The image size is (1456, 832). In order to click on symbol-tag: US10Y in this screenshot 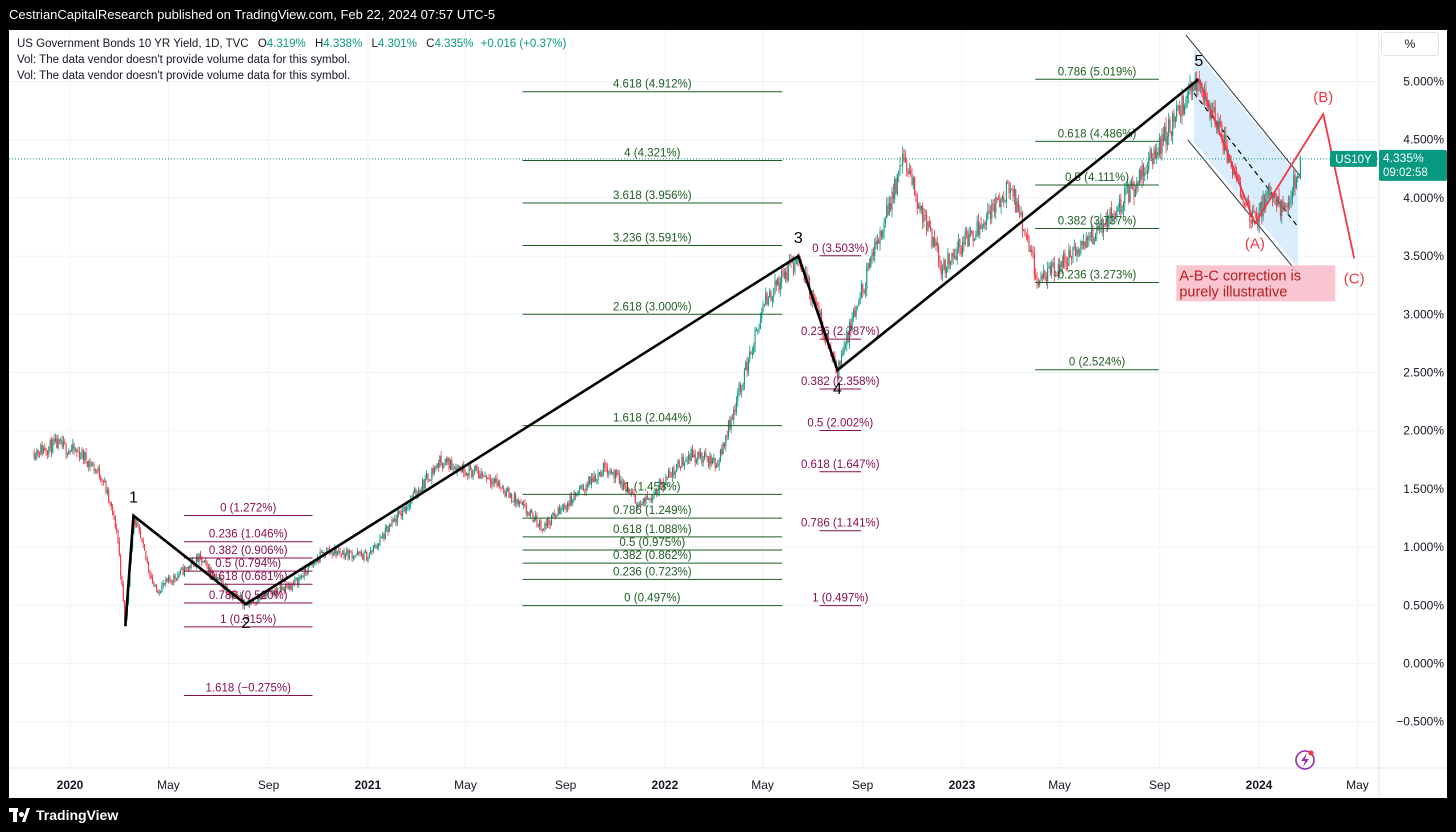, I will do `click(1353, 158)`.